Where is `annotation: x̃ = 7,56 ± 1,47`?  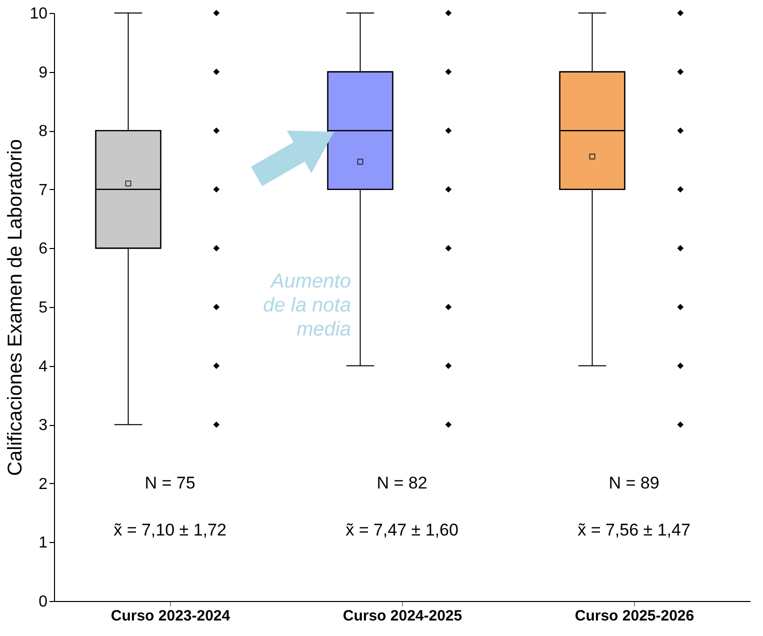 annotation: x̃ = 7,56 ± 1,47 is located at coordinates (634, 530).